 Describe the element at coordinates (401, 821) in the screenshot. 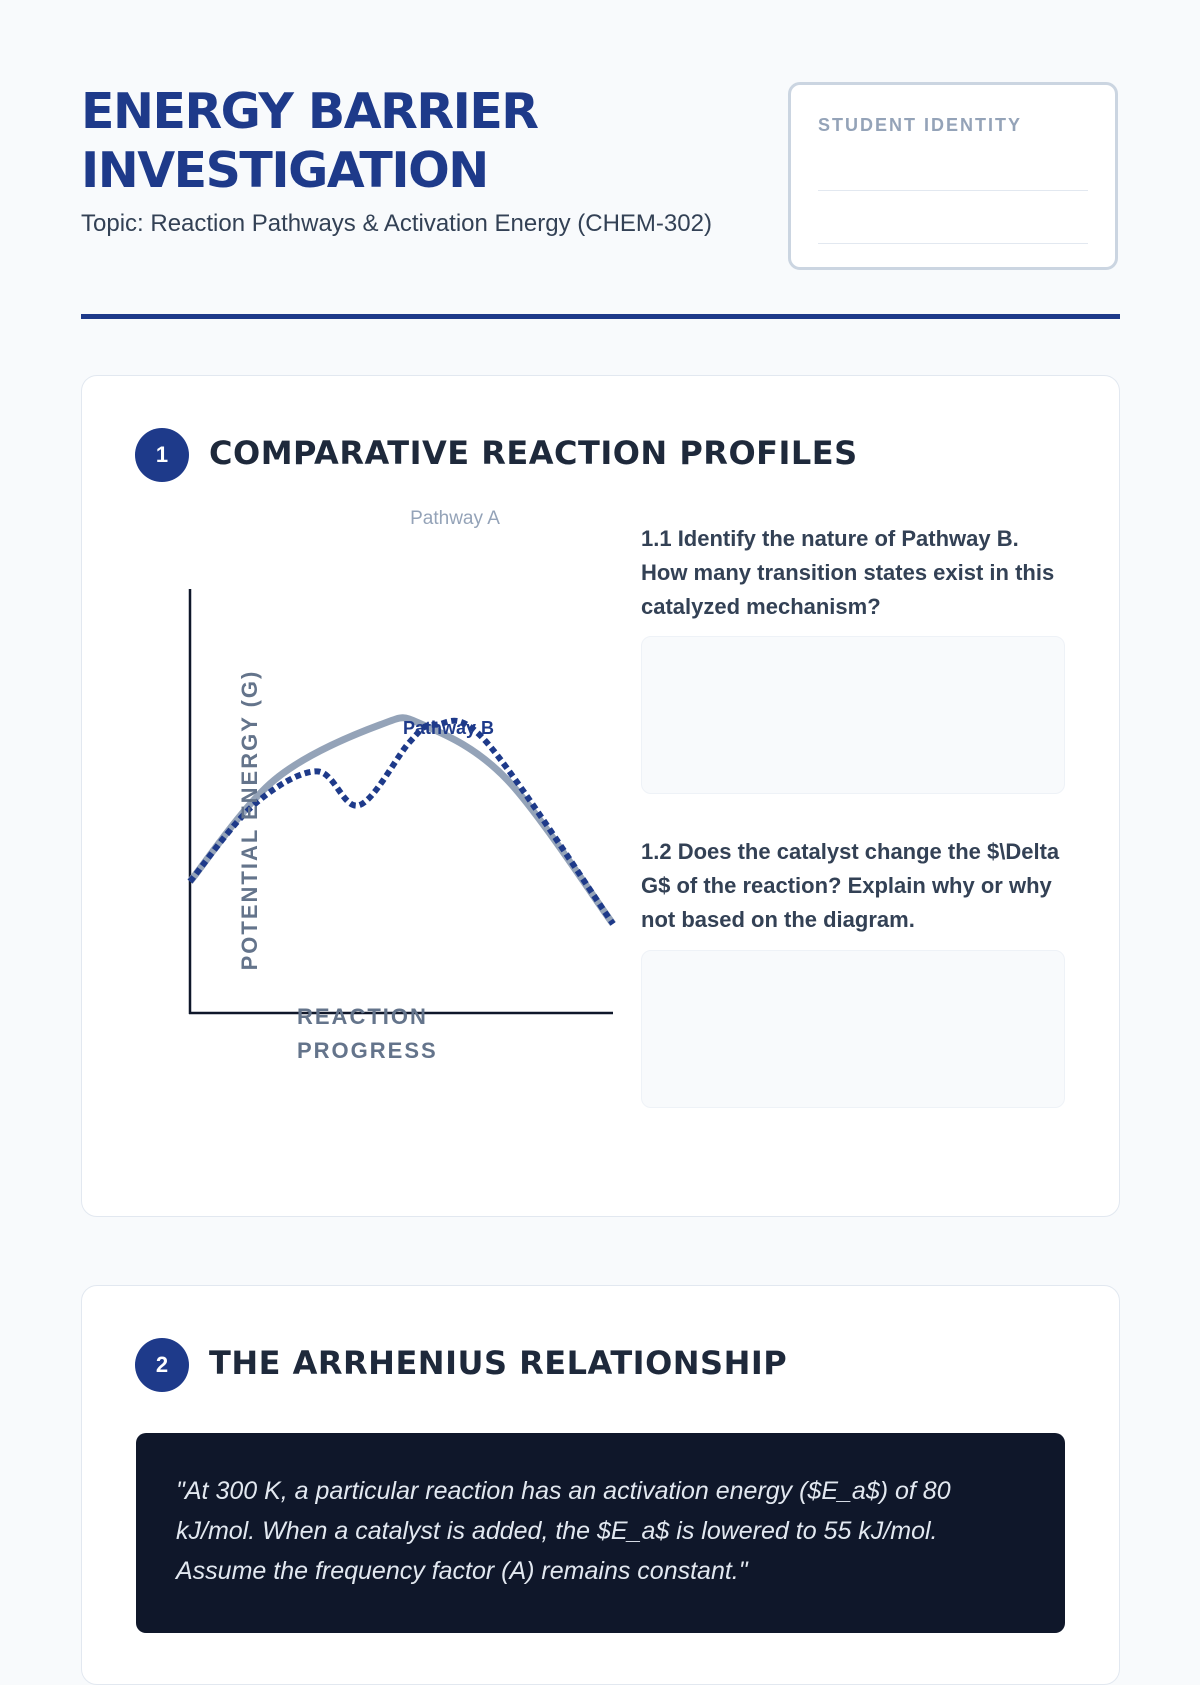

I see `series-line-pathway-b` at that location.